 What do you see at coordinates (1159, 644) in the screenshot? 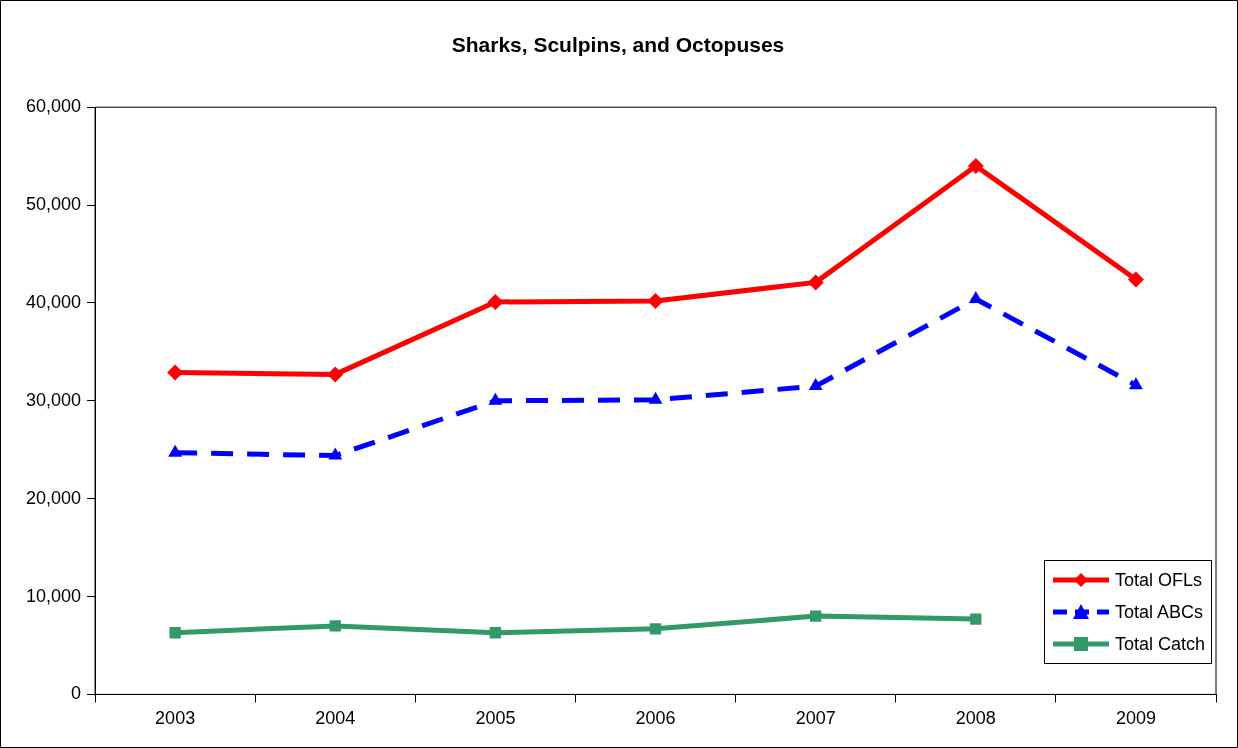
I see `legend-label: Total Catch` at bounding box center [1159, 644].